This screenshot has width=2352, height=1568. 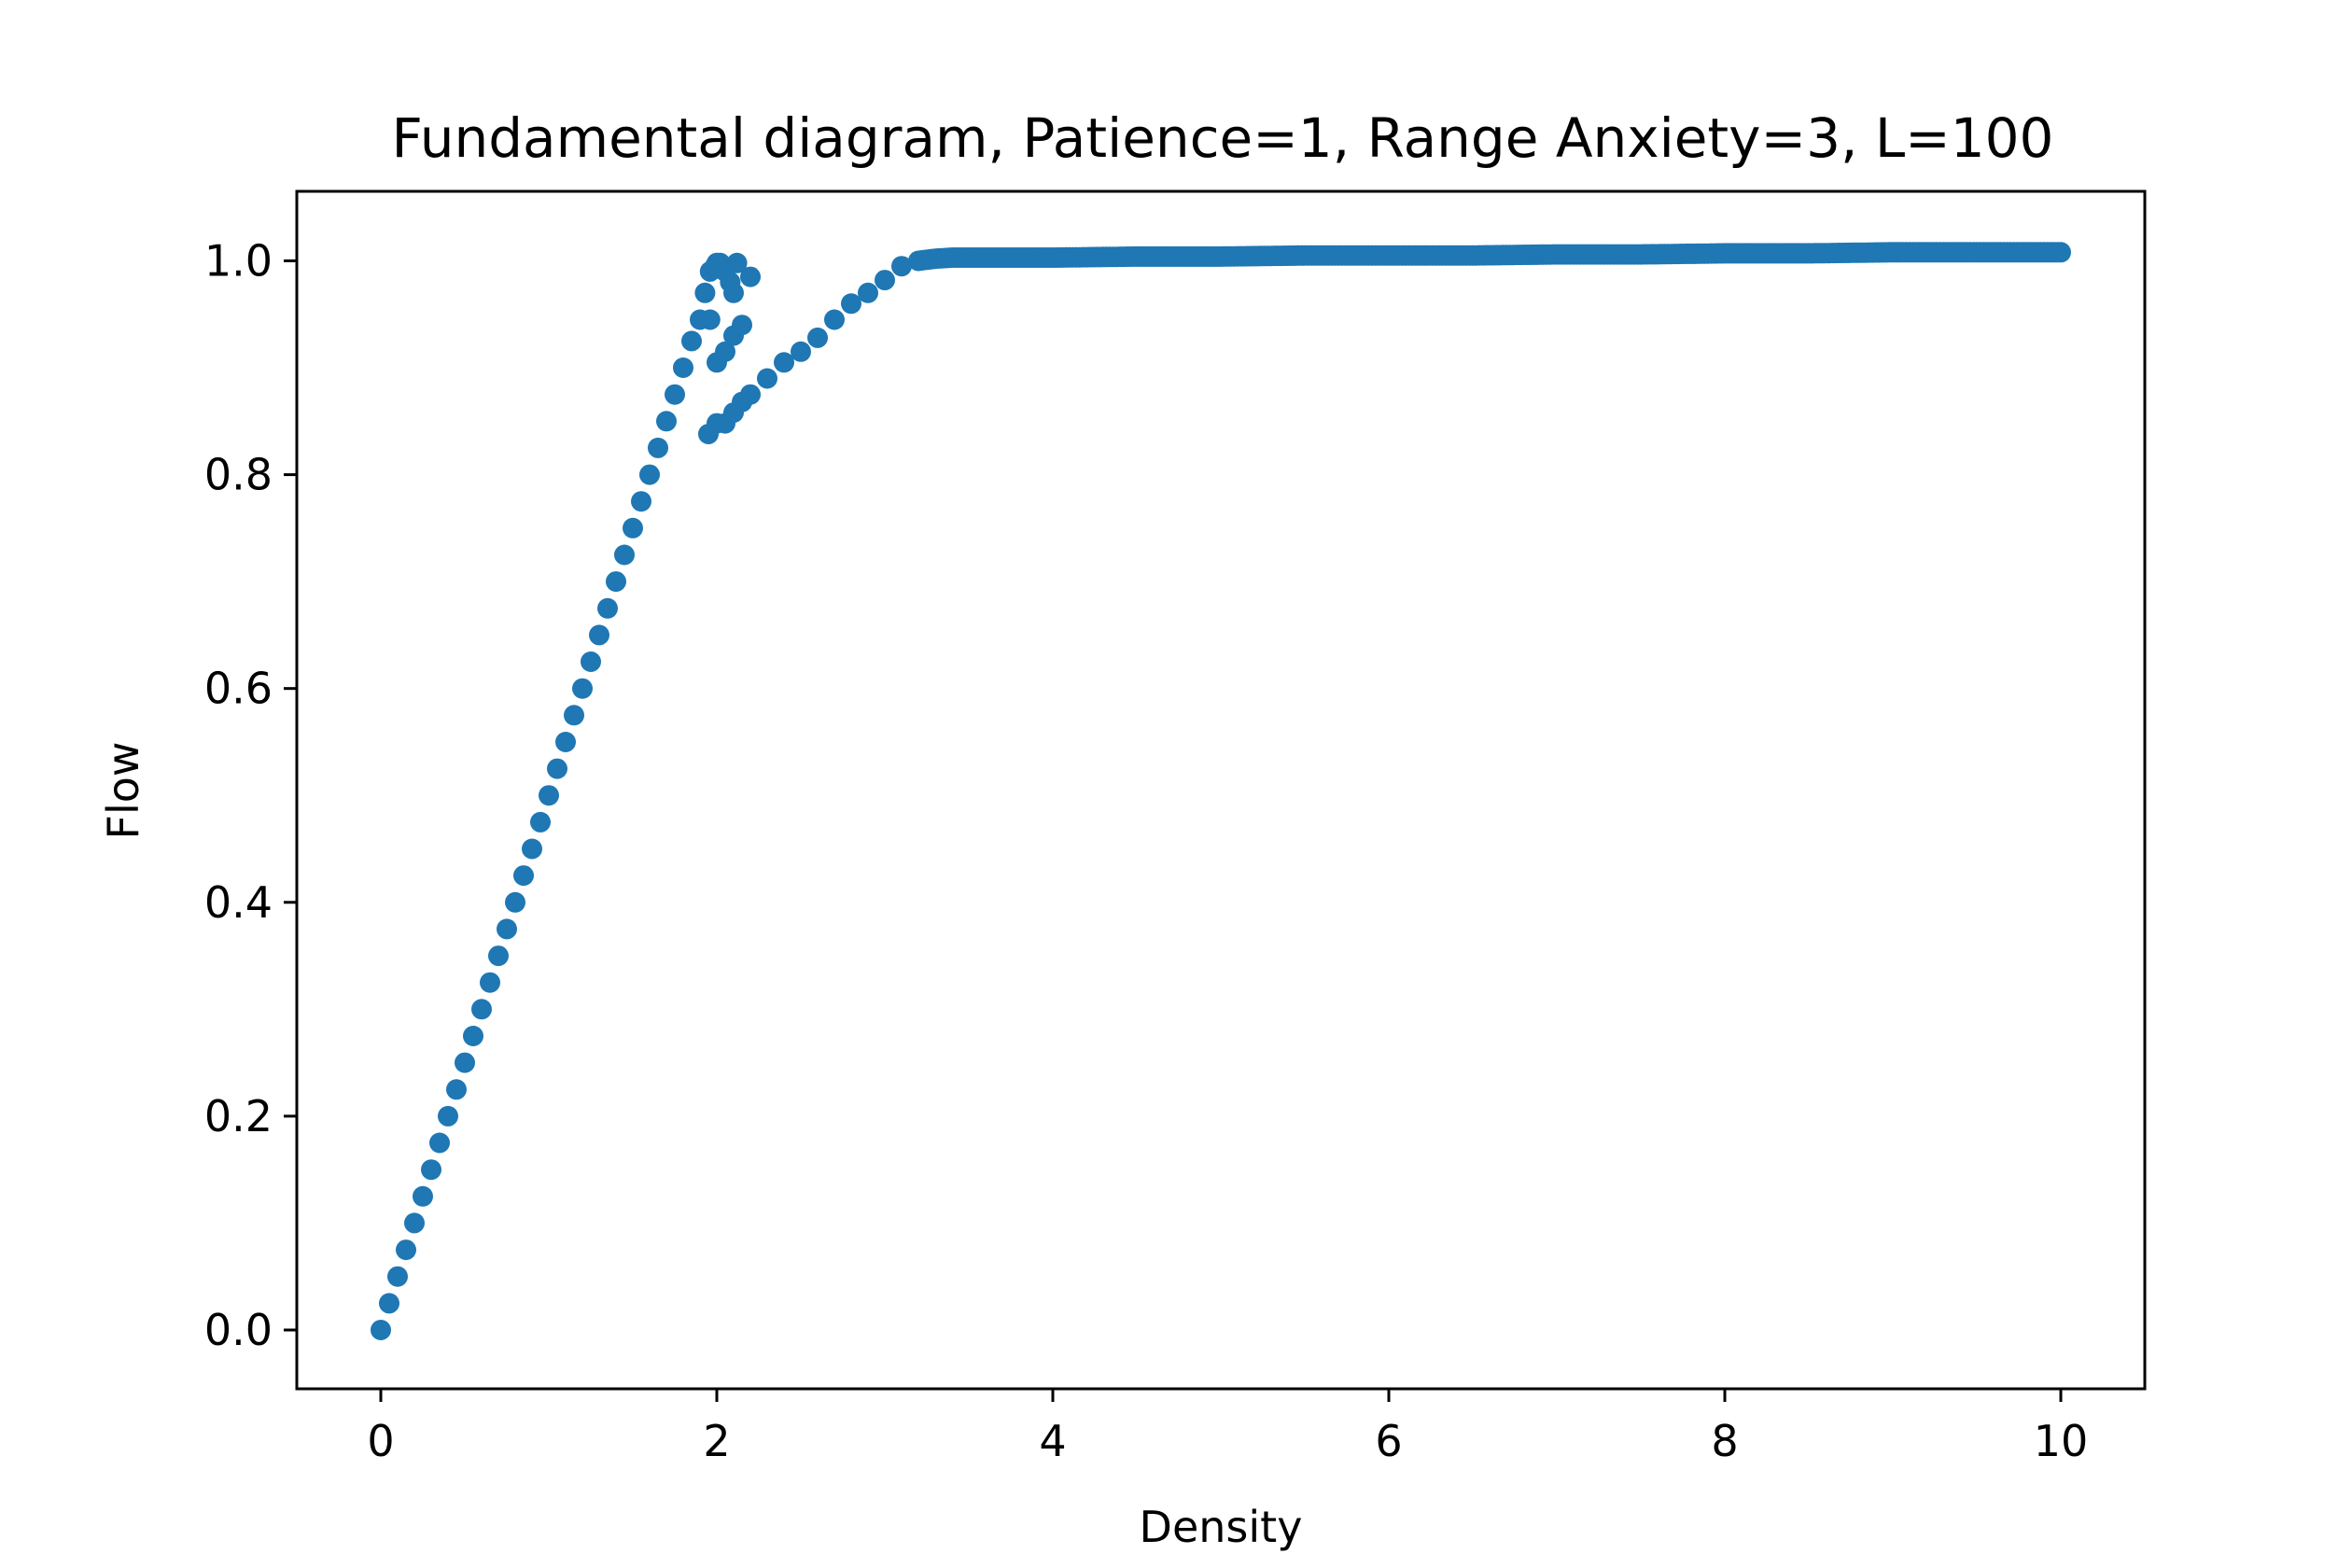 What do you see at coordinates (380, 1441) in the screenshot?
I see `x-tick-label: 0` at bounding box center [380, 1441].